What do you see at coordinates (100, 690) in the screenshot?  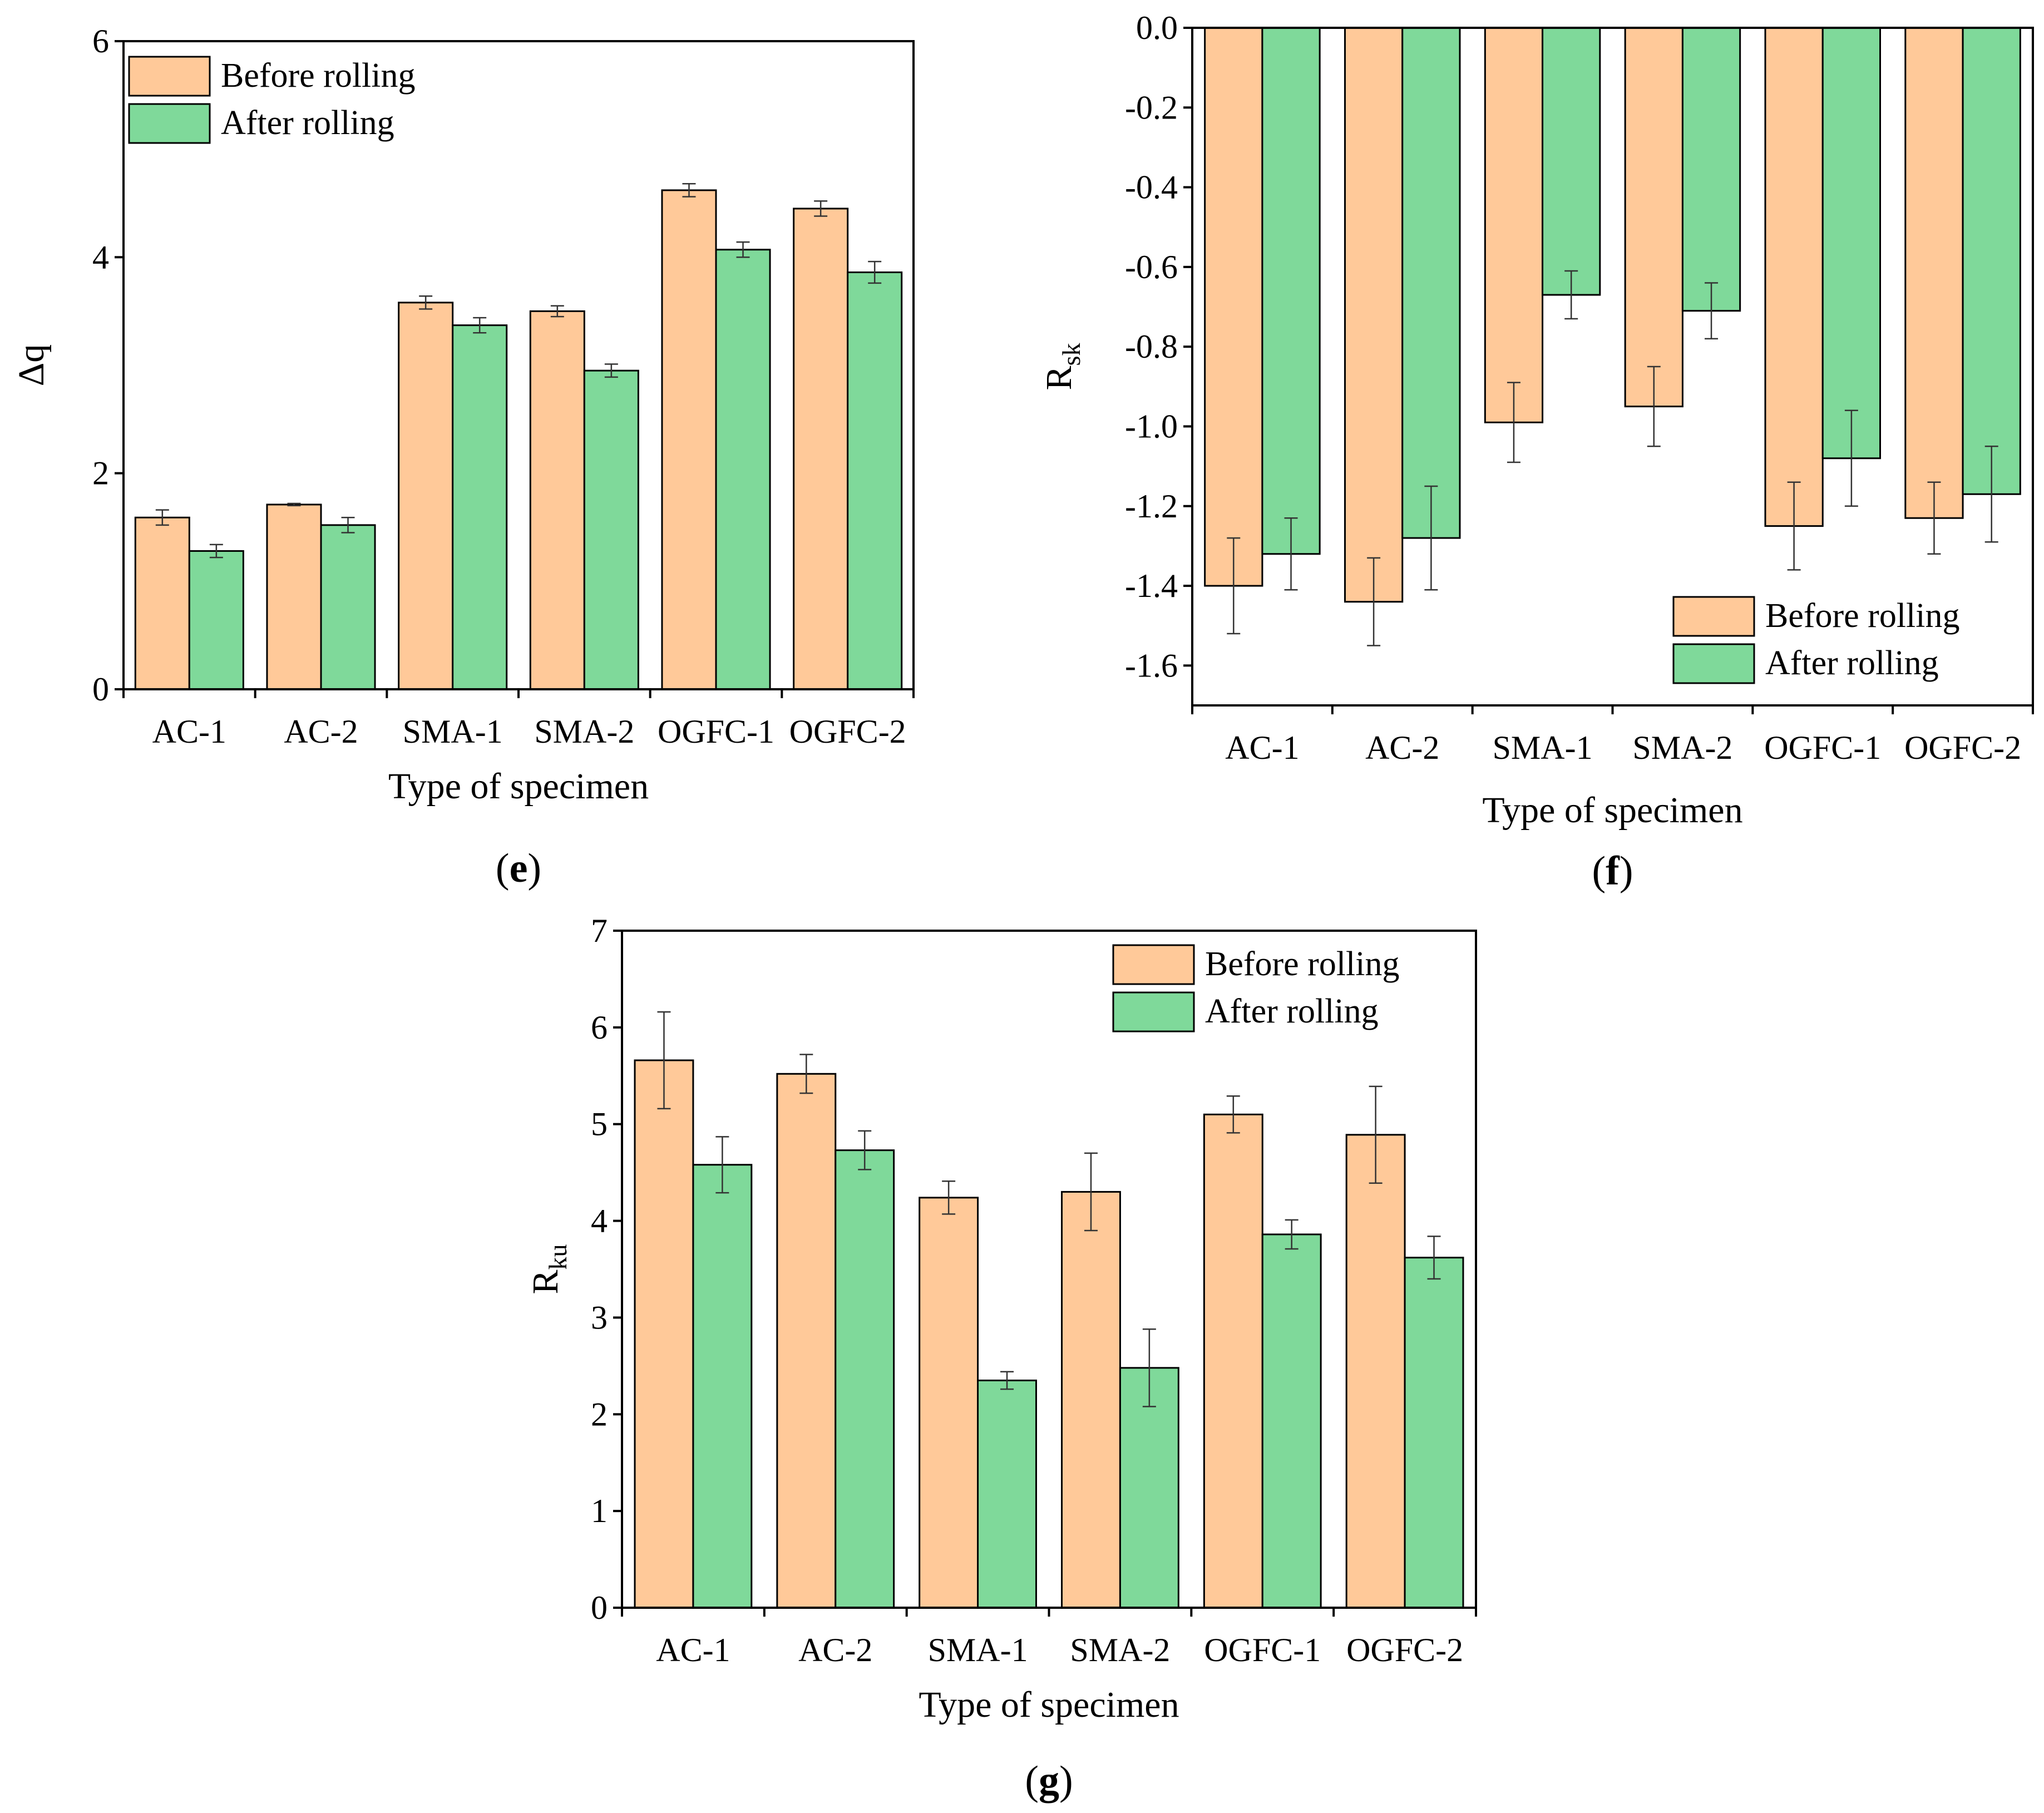 I see `y-tick-label-e: 0` at bounding box center [100, 690].